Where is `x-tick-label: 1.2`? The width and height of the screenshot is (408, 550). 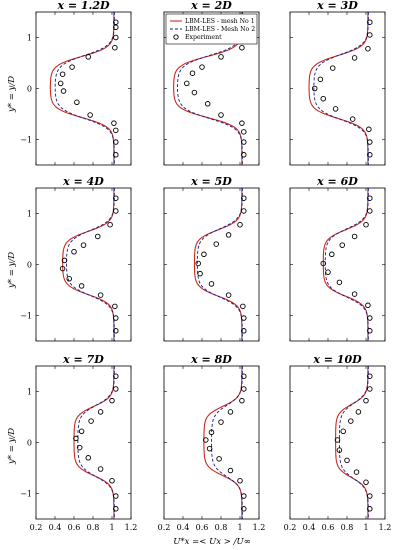
x-tick-label: 1.2 is located at coordinates (131, 527).